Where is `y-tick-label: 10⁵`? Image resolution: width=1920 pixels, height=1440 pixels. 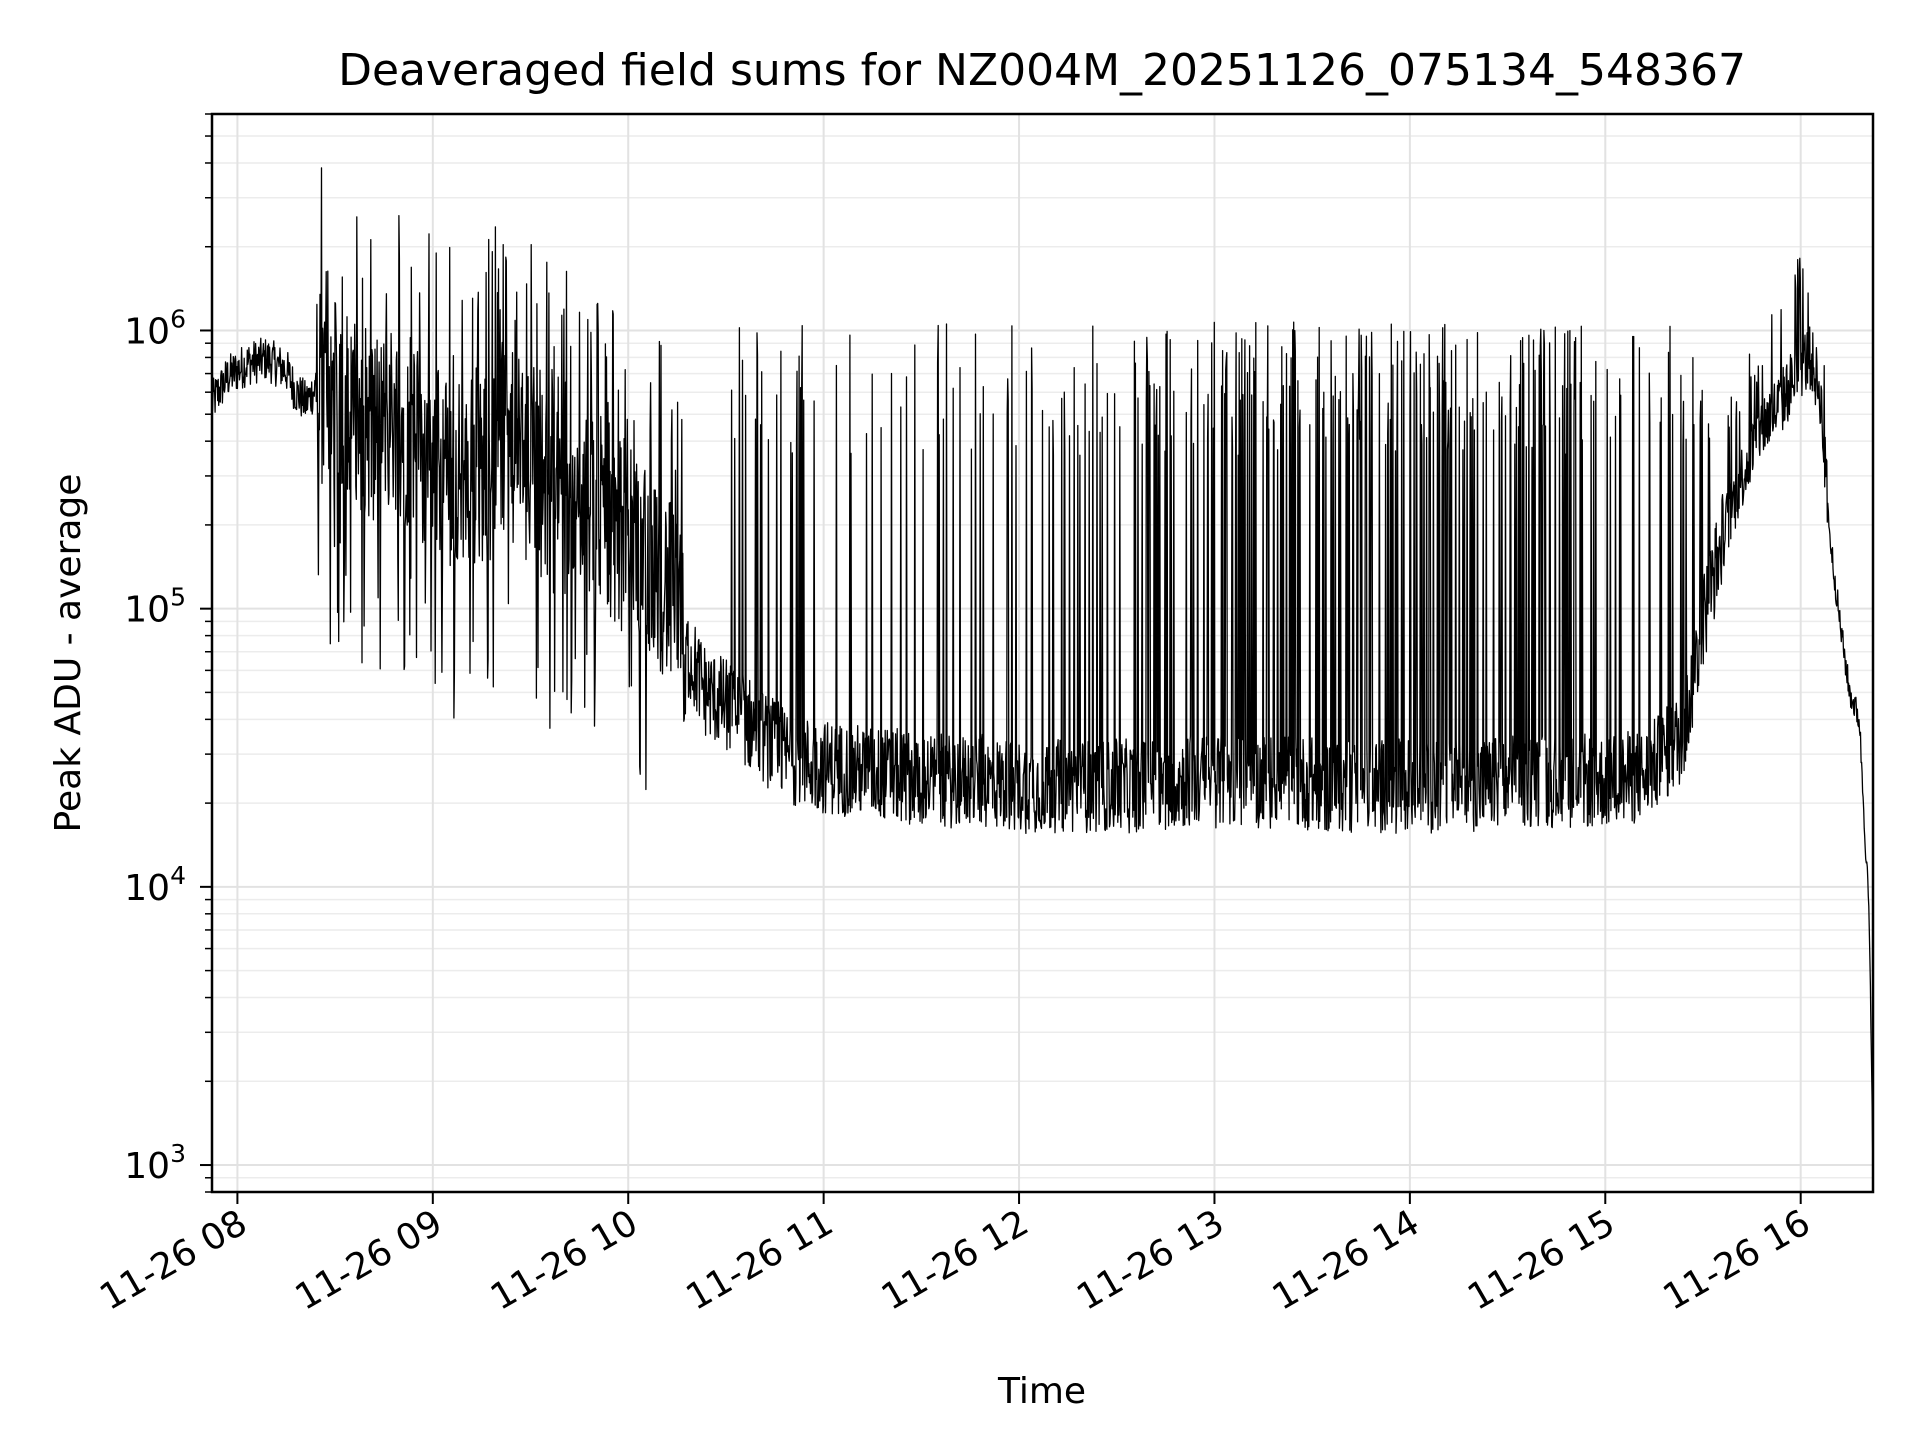
y-tick-label: 10⁵ is located at coordinates (155, 607).